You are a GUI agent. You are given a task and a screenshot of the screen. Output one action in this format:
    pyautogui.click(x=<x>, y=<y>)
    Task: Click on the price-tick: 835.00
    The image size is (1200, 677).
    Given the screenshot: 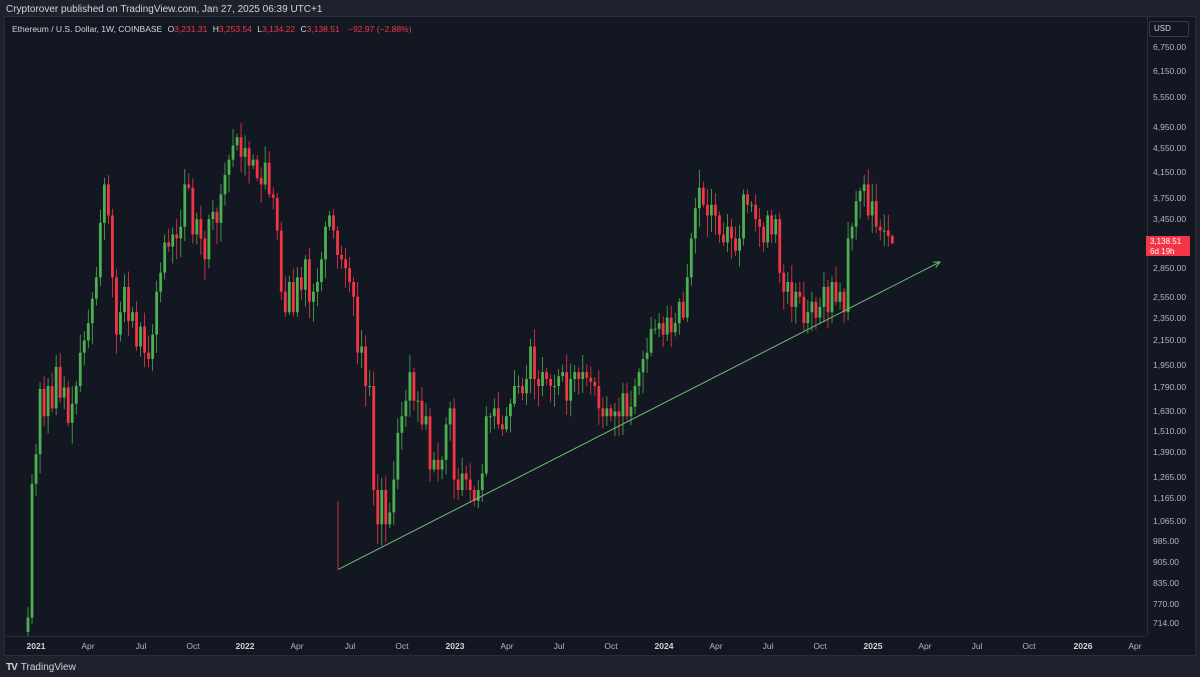 What is the action you would take?
    pyautogui.click(x=1166, y=583)
    